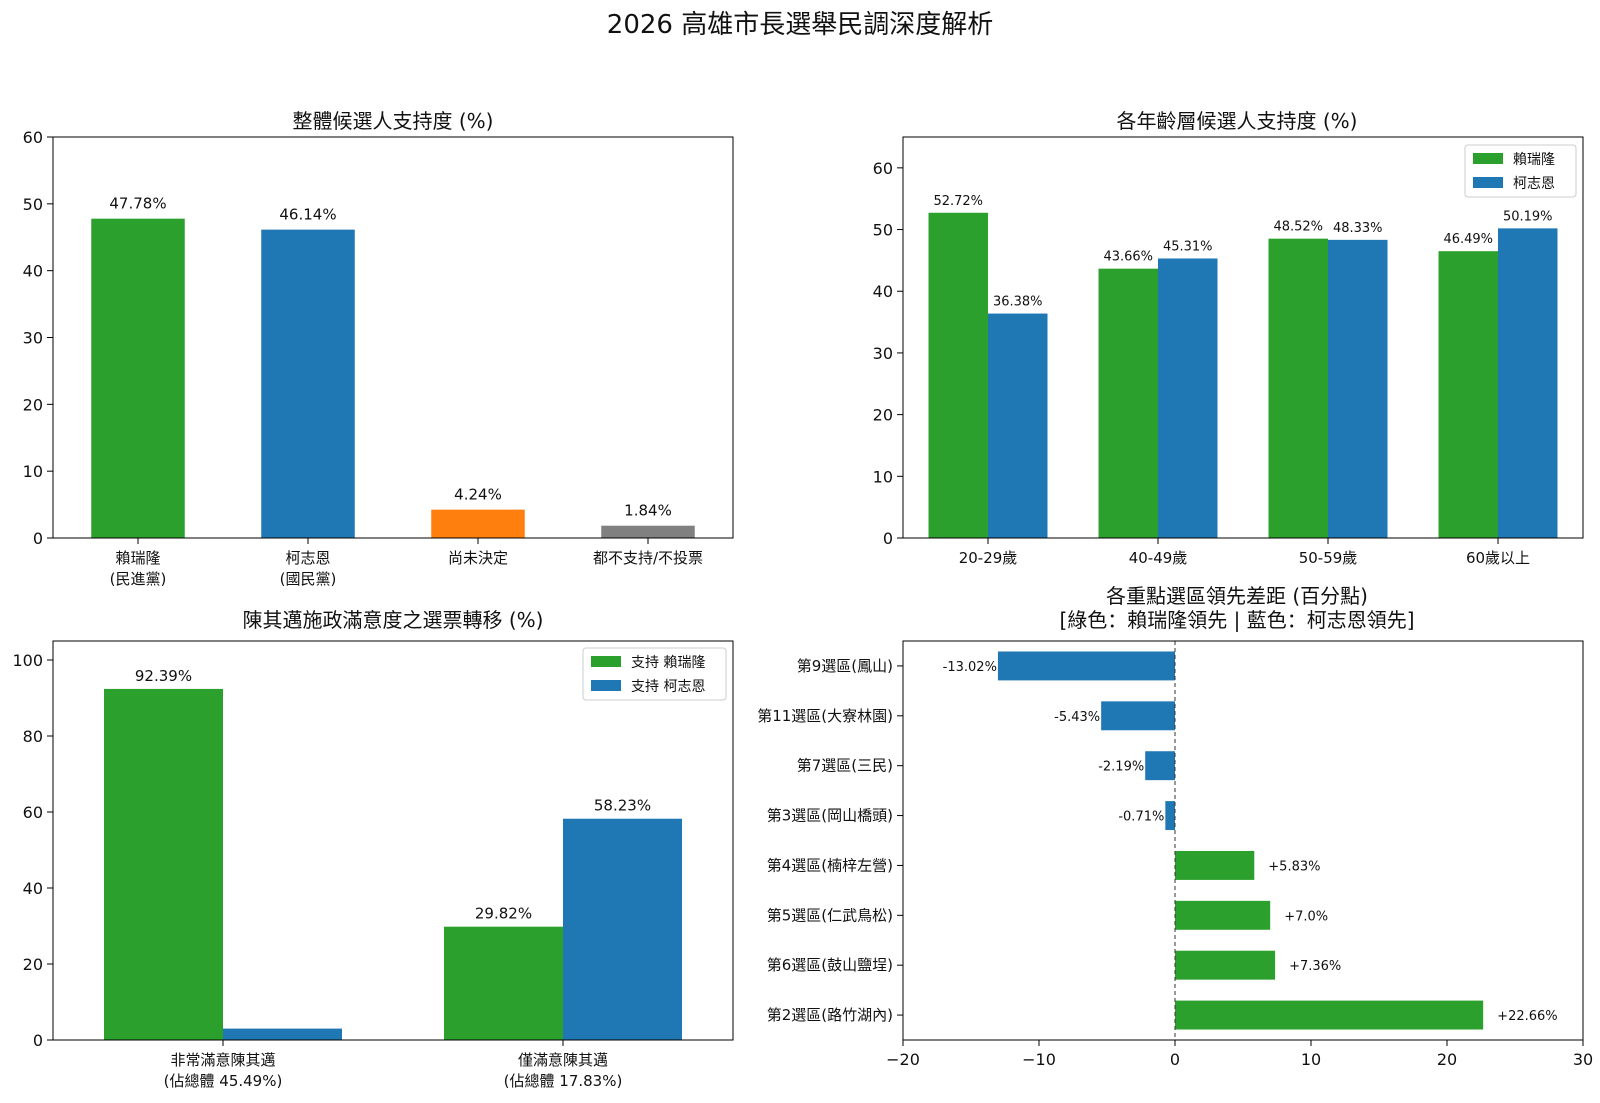 Image resolution: width=1600 pixels, height=1103 pixels. I want to click on legend-label-age-1: 柯志恩, so click(1534, 184).